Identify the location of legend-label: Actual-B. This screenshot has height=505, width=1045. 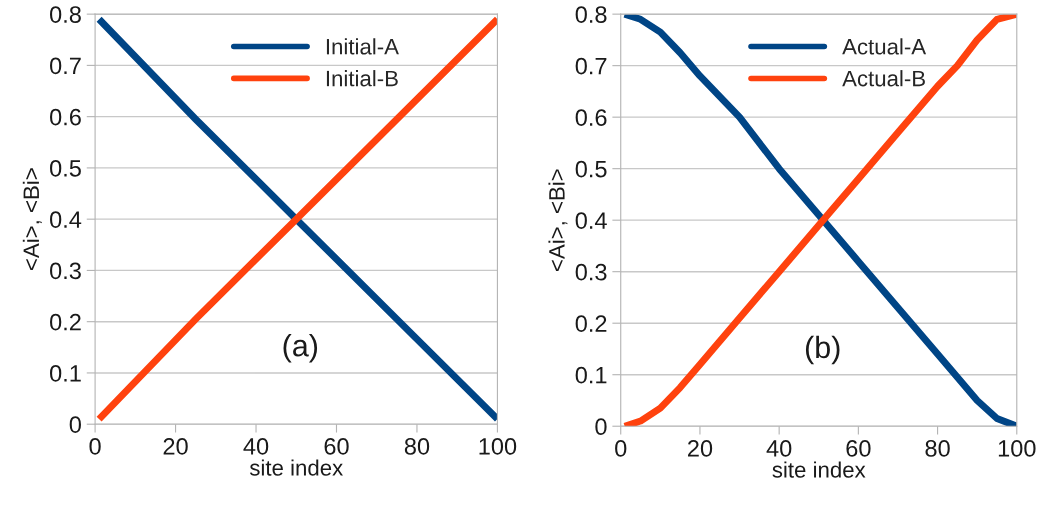
(883, 78).